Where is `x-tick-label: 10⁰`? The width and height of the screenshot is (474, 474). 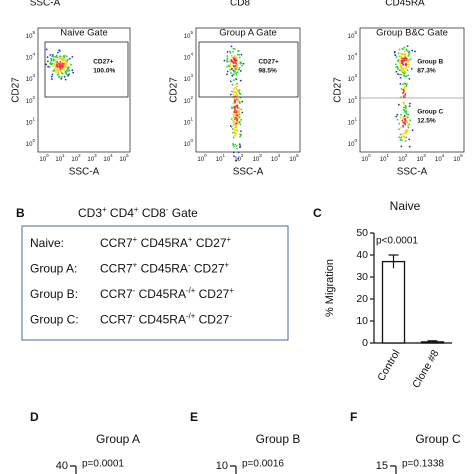
x-tick-label: 10⁰ is located at coordinates (366, 157).